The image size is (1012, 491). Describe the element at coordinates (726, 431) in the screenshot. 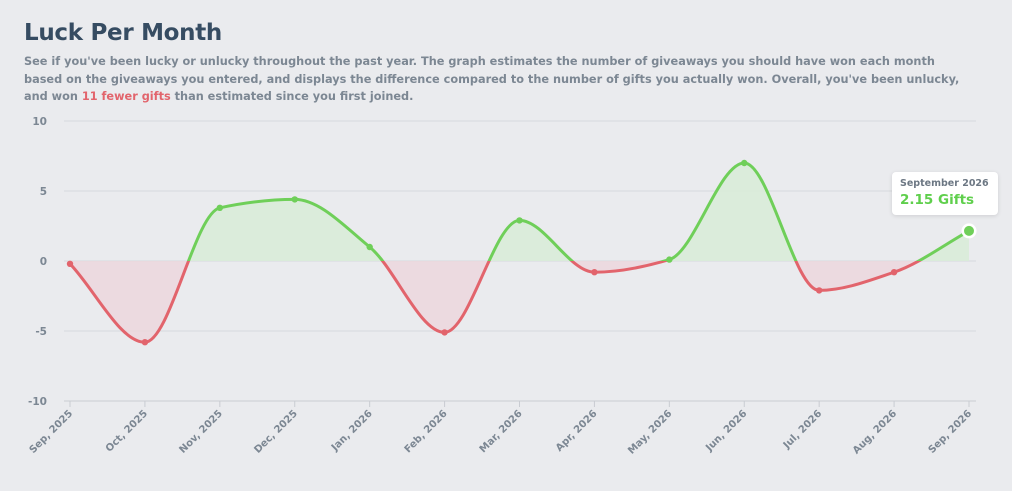

I see `x-tick-label: Jun, 2026` at that location.